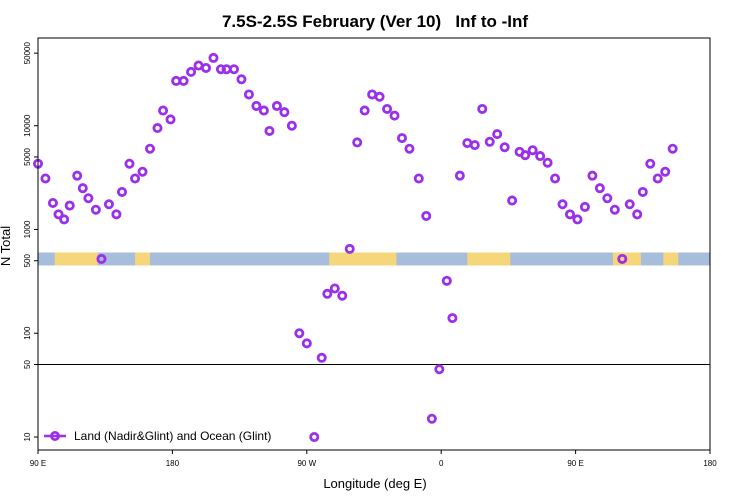  What do you see at coordinates (375, 21) in the screenshot?
I see `chart-title: 7.5S-2.5S February (Ver 10) Inf to -Inf` at bounding box center [375, 21].